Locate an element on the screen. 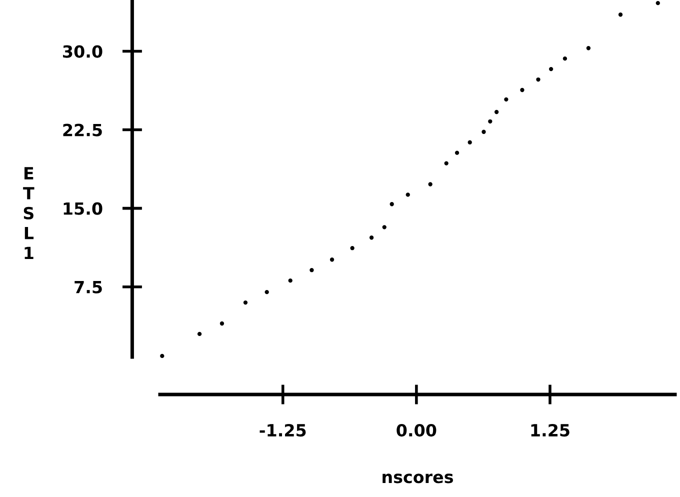 This screenshot has width=680, height=497. y-axis-title: ETSL1 is located at coordinates (28, 213).